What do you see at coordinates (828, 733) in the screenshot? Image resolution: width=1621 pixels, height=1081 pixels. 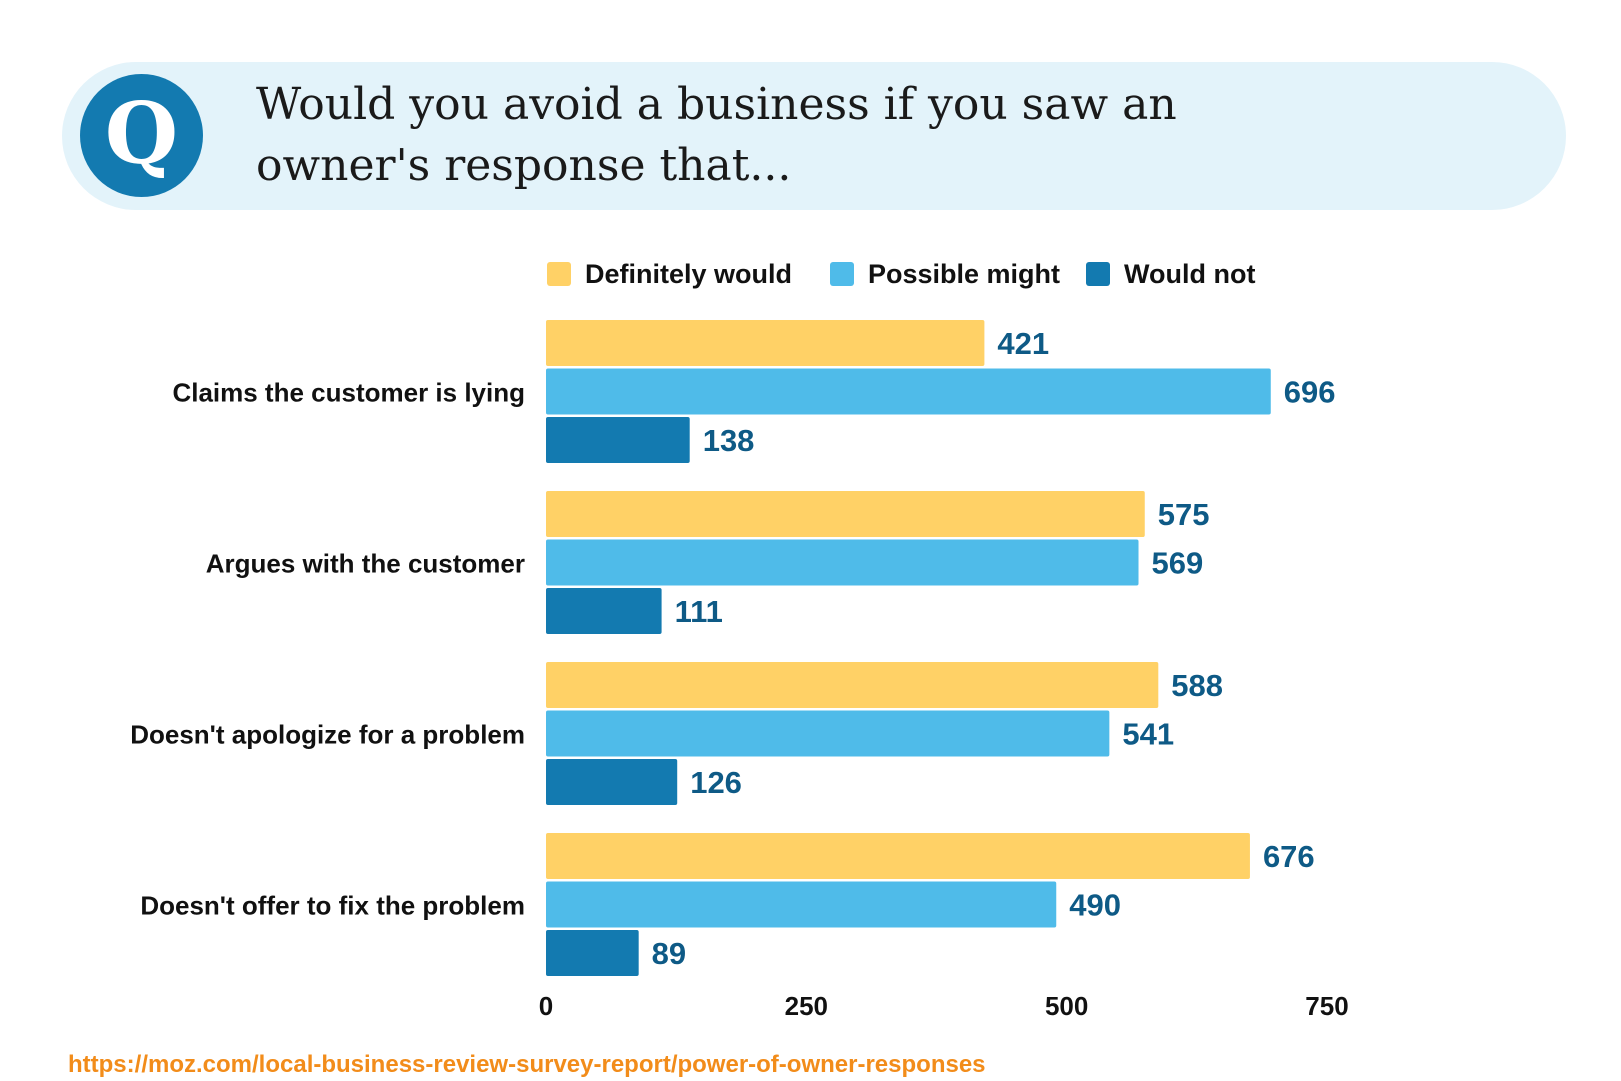 I see `bar-possible-might-doesn-t-apologize-for-a-problem` at bounding box center [828, 733].